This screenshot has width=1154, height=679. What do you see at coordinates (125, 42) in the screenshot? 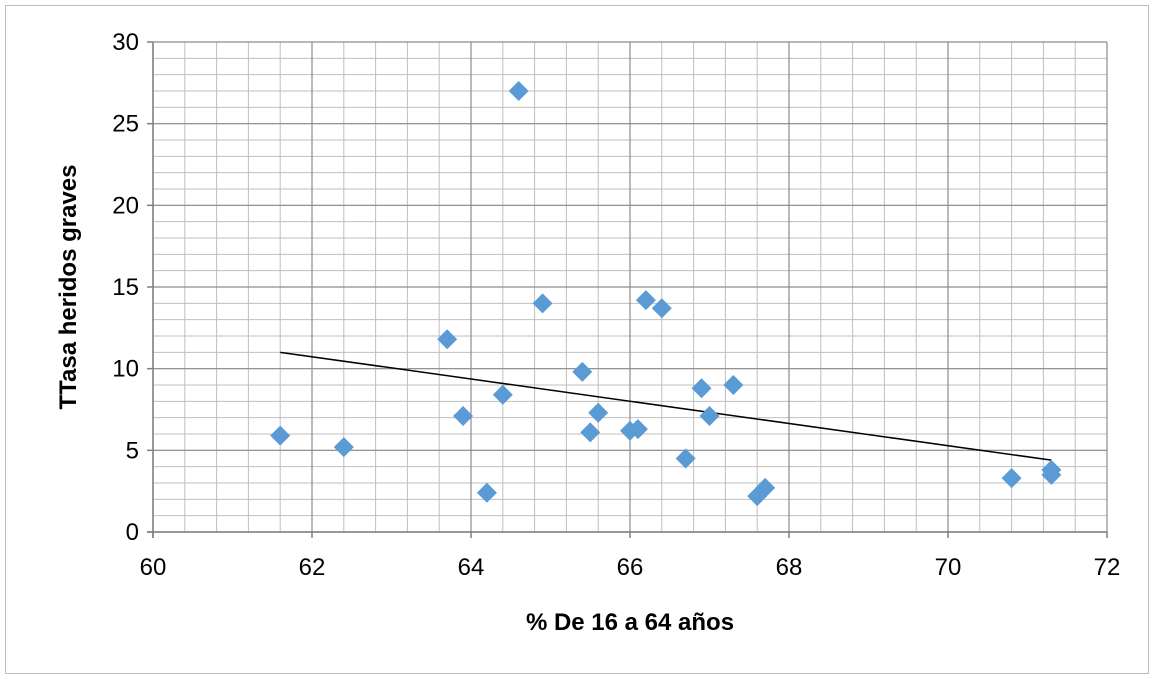
I see `y-tick-label: 30` at bounding box center [125, 42].